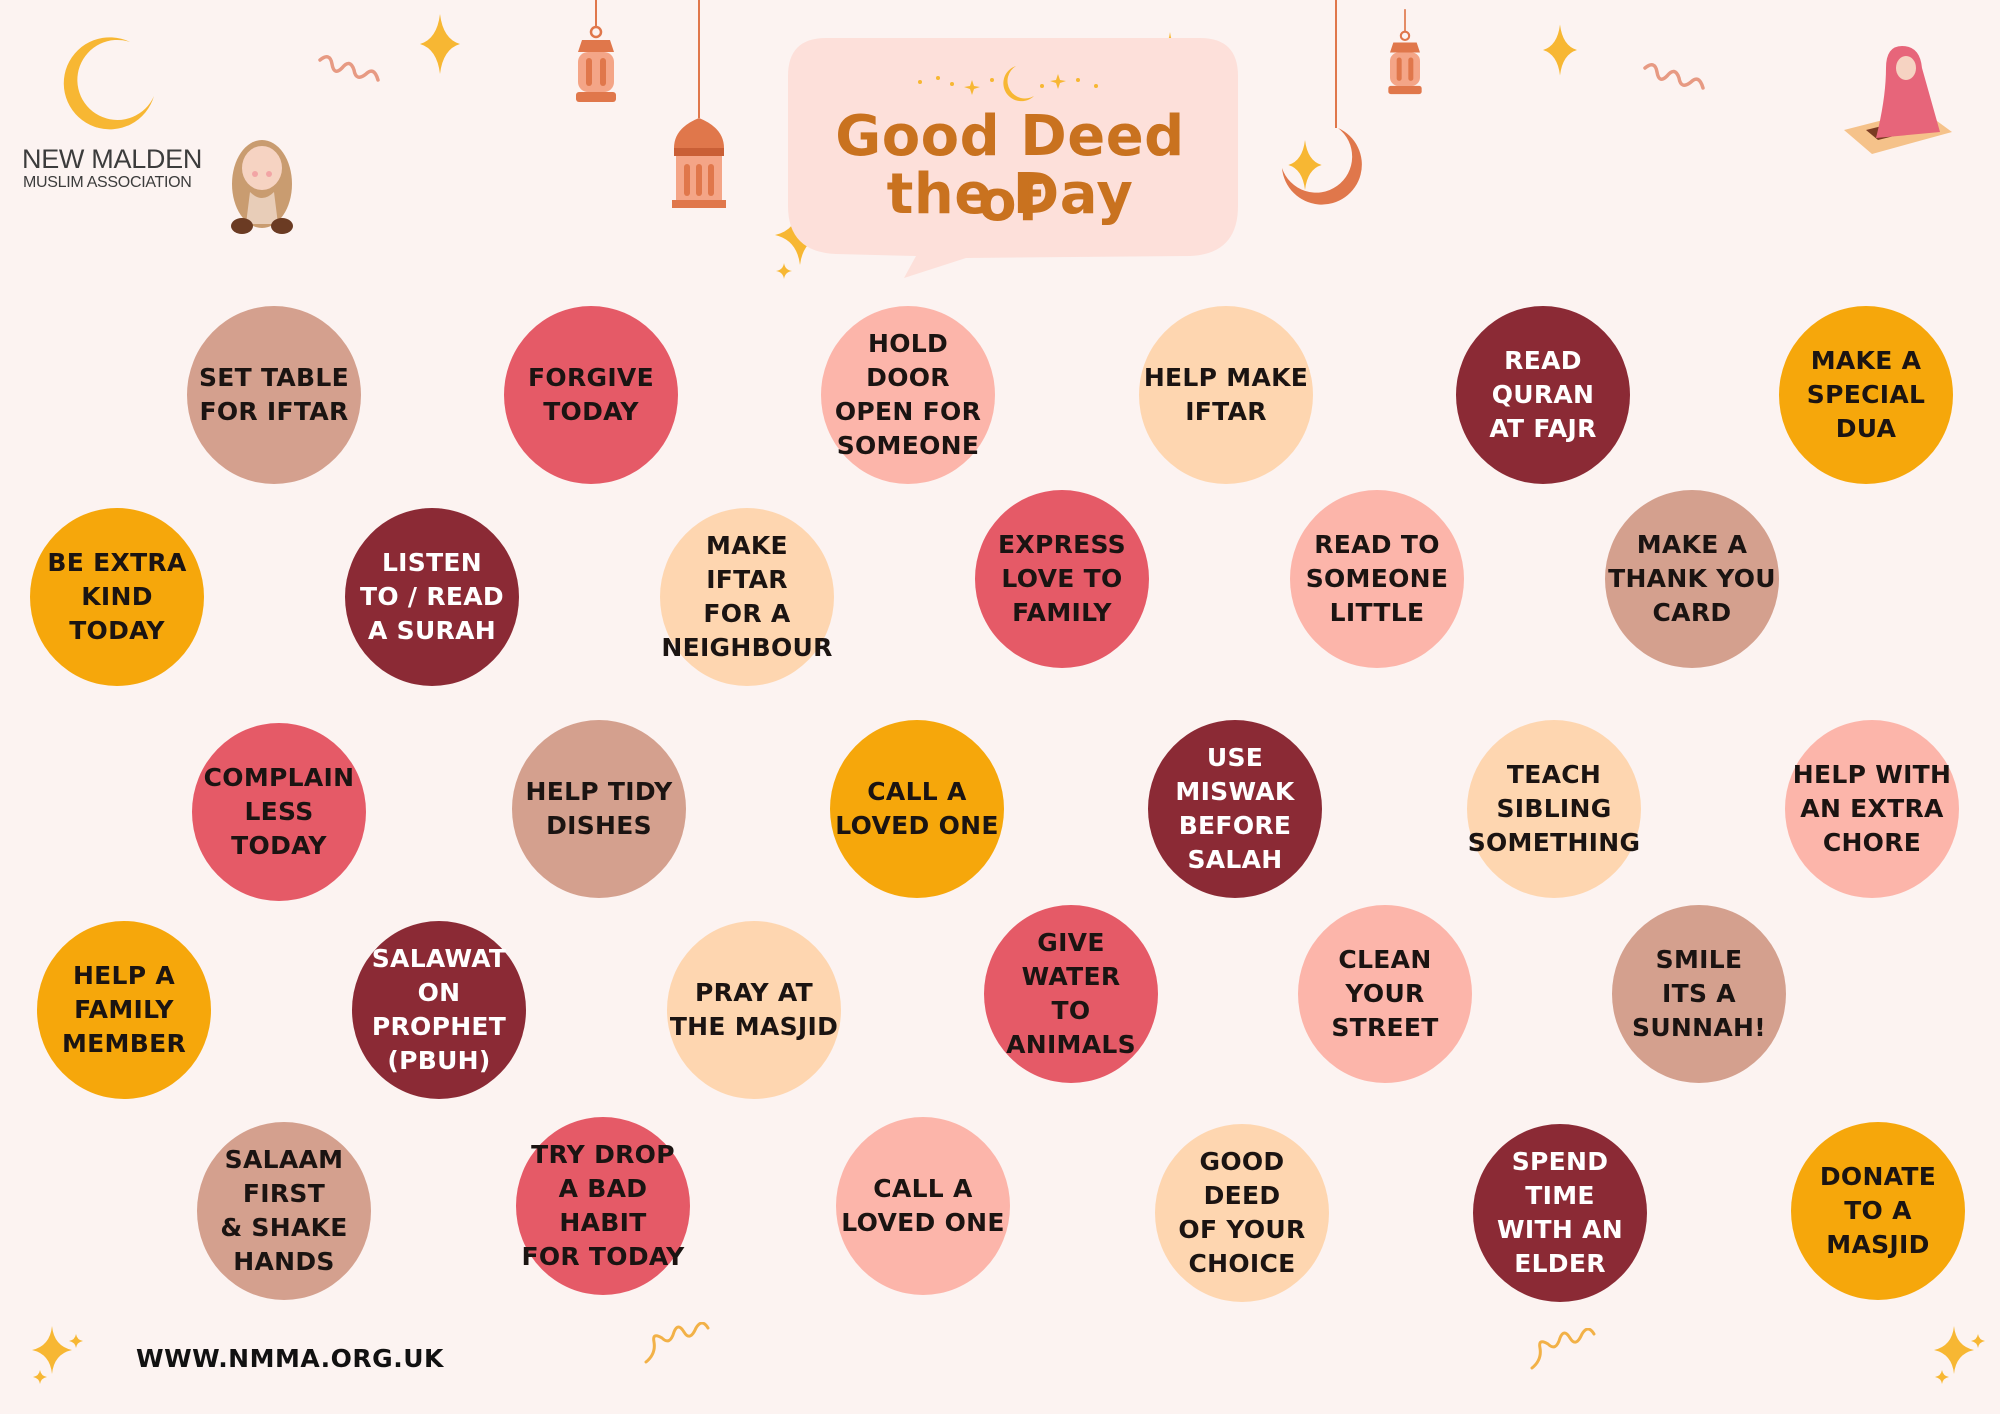 This screenshot has height=1414, width=2000. What do you see at coordinates (1242, 1178) in the screenshot?
I see `deed-label-line: GOOD DEED` at bounding box center [1242, 1178].